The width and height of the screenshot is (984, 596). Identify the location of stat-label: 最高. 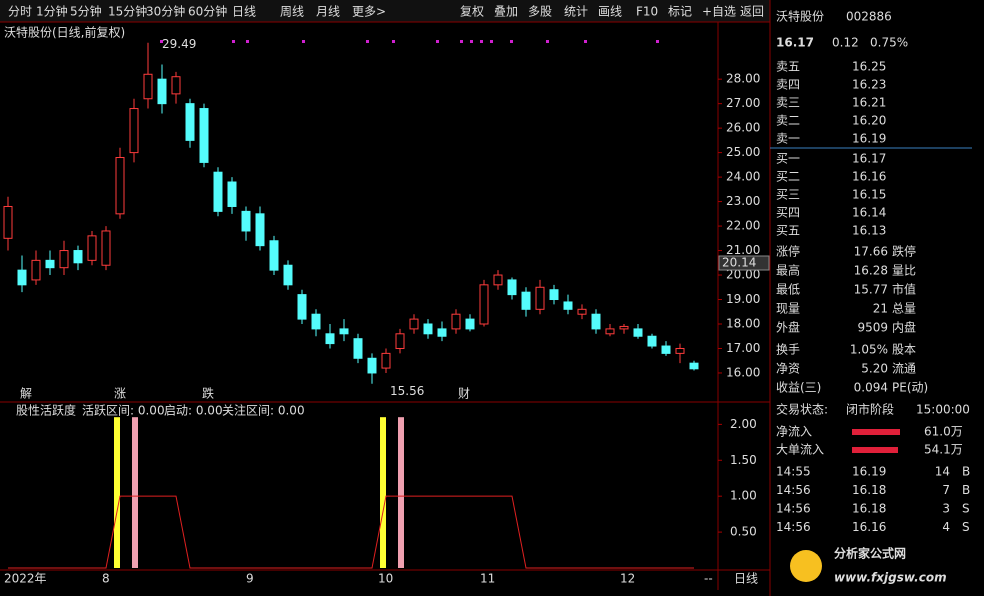
(788, 270).